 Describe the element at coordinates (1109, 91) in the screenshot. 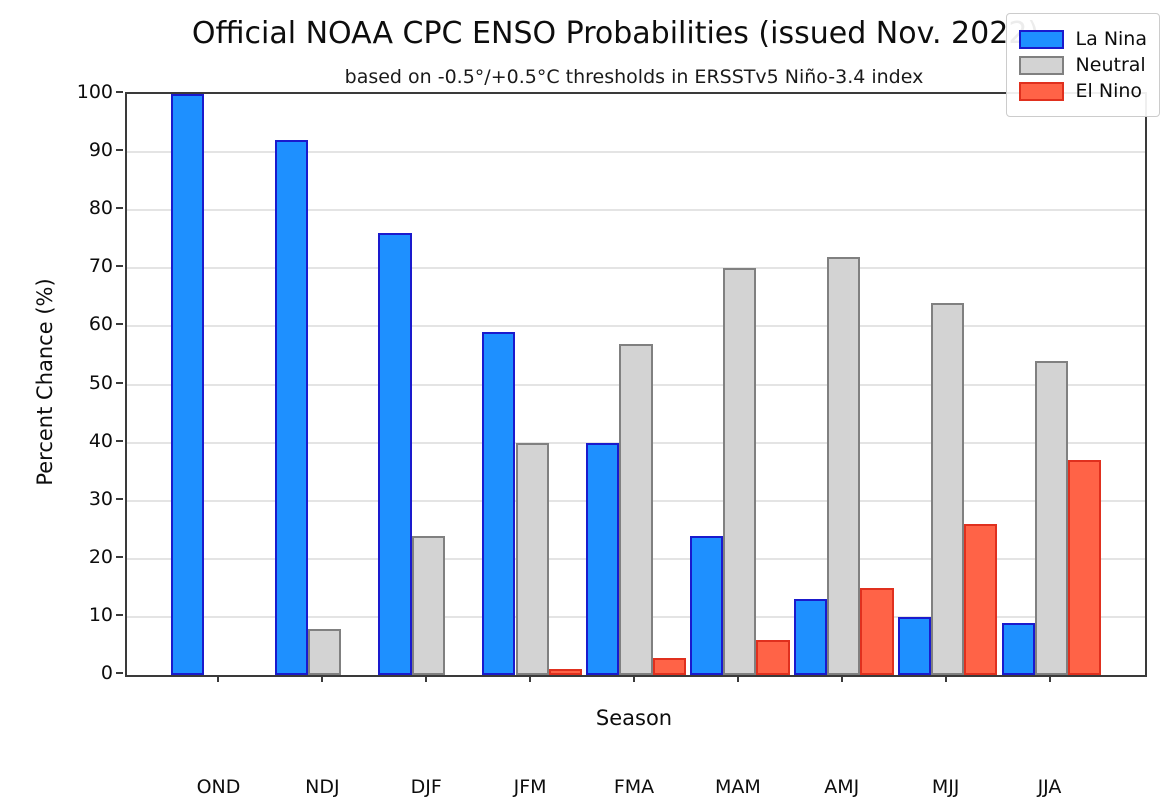

I see `legend-label: El Nino` at that location.